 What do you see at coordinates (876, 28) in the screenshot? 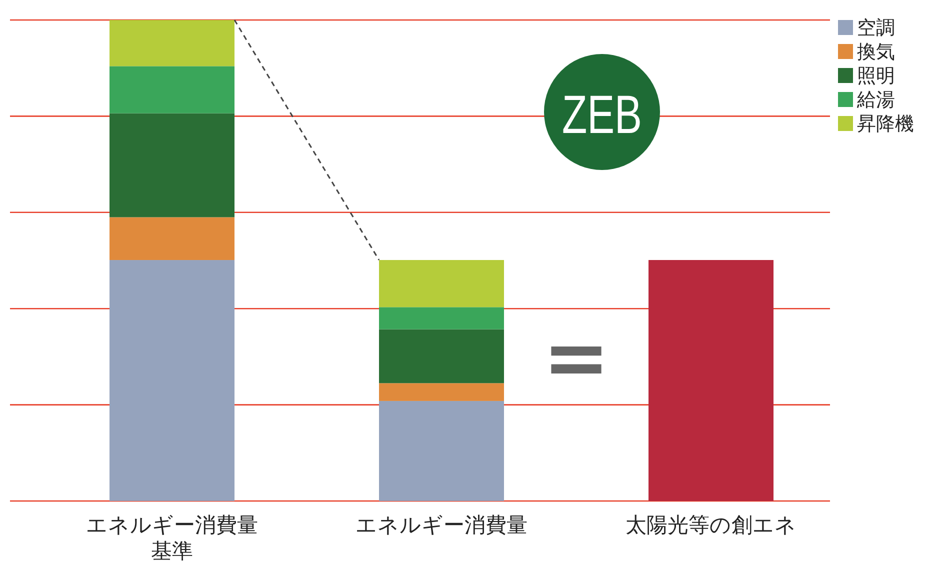
I see `legend-label: 空調` at bounding box center [876, 28].